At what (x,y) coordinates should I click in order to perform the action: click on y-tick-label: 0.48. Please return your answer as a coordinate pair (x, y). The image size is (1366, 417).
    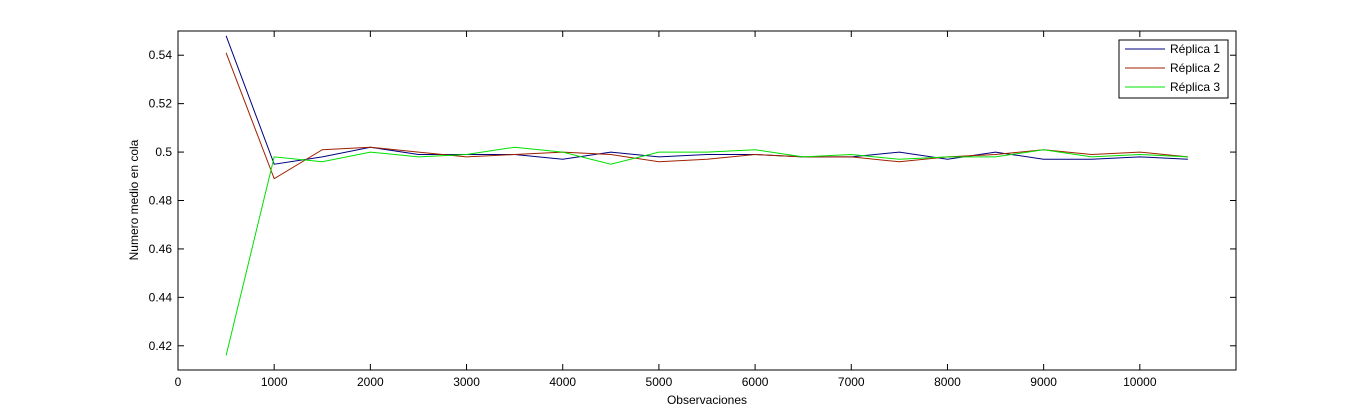
    Looking at the image, I should click on (161, 201).